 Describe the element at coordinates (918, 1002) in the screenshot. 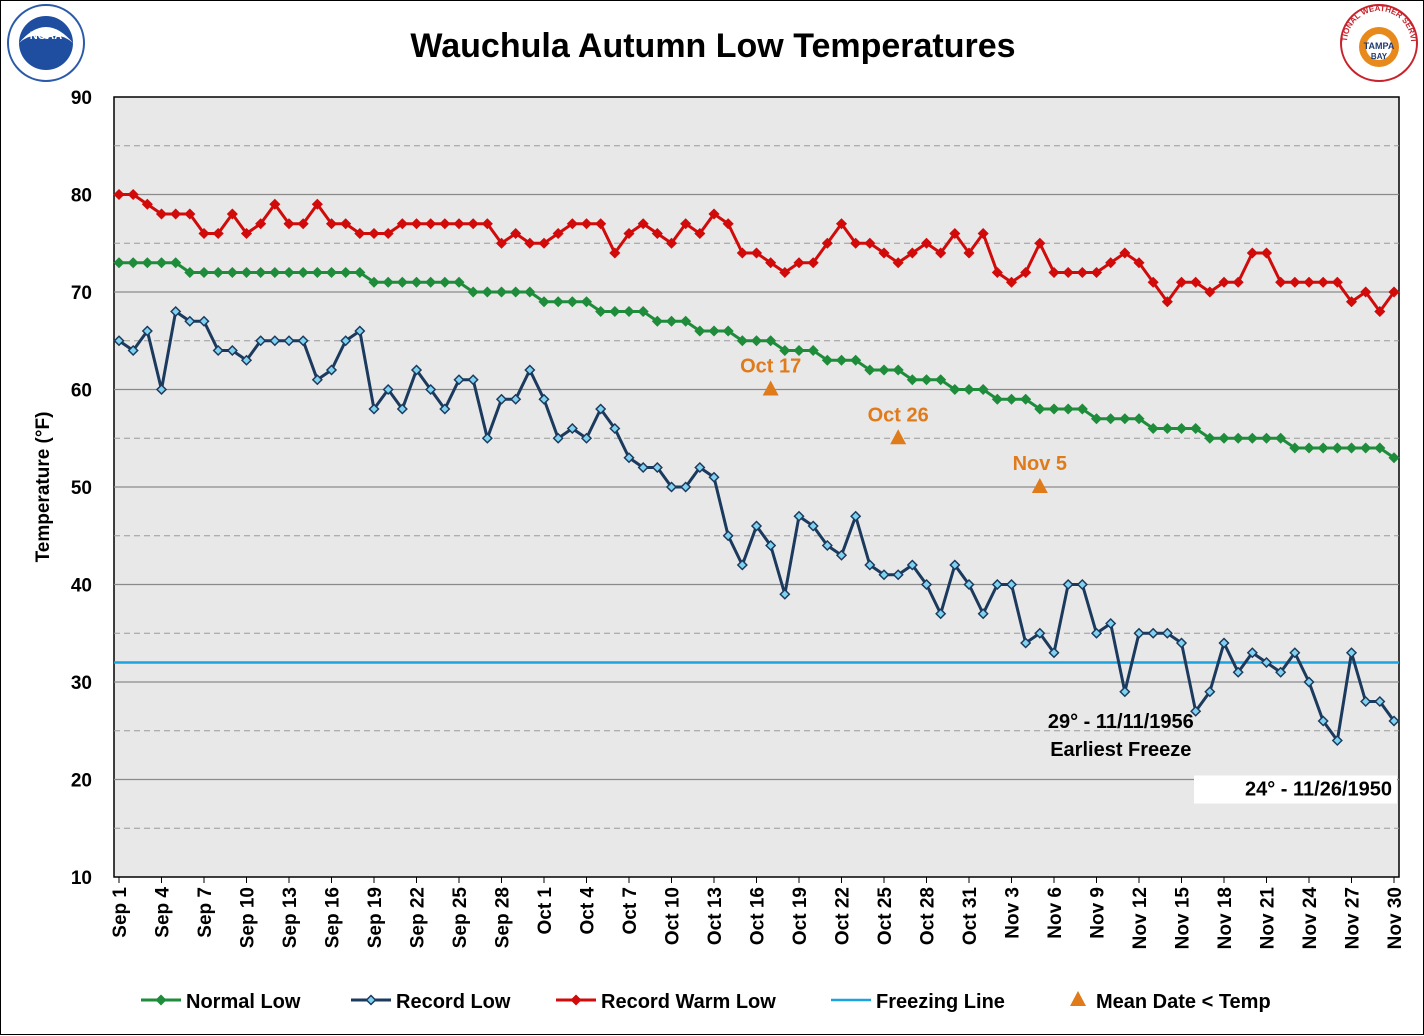

I see `legend-item-freezing-line: Freezing Line` at that location.